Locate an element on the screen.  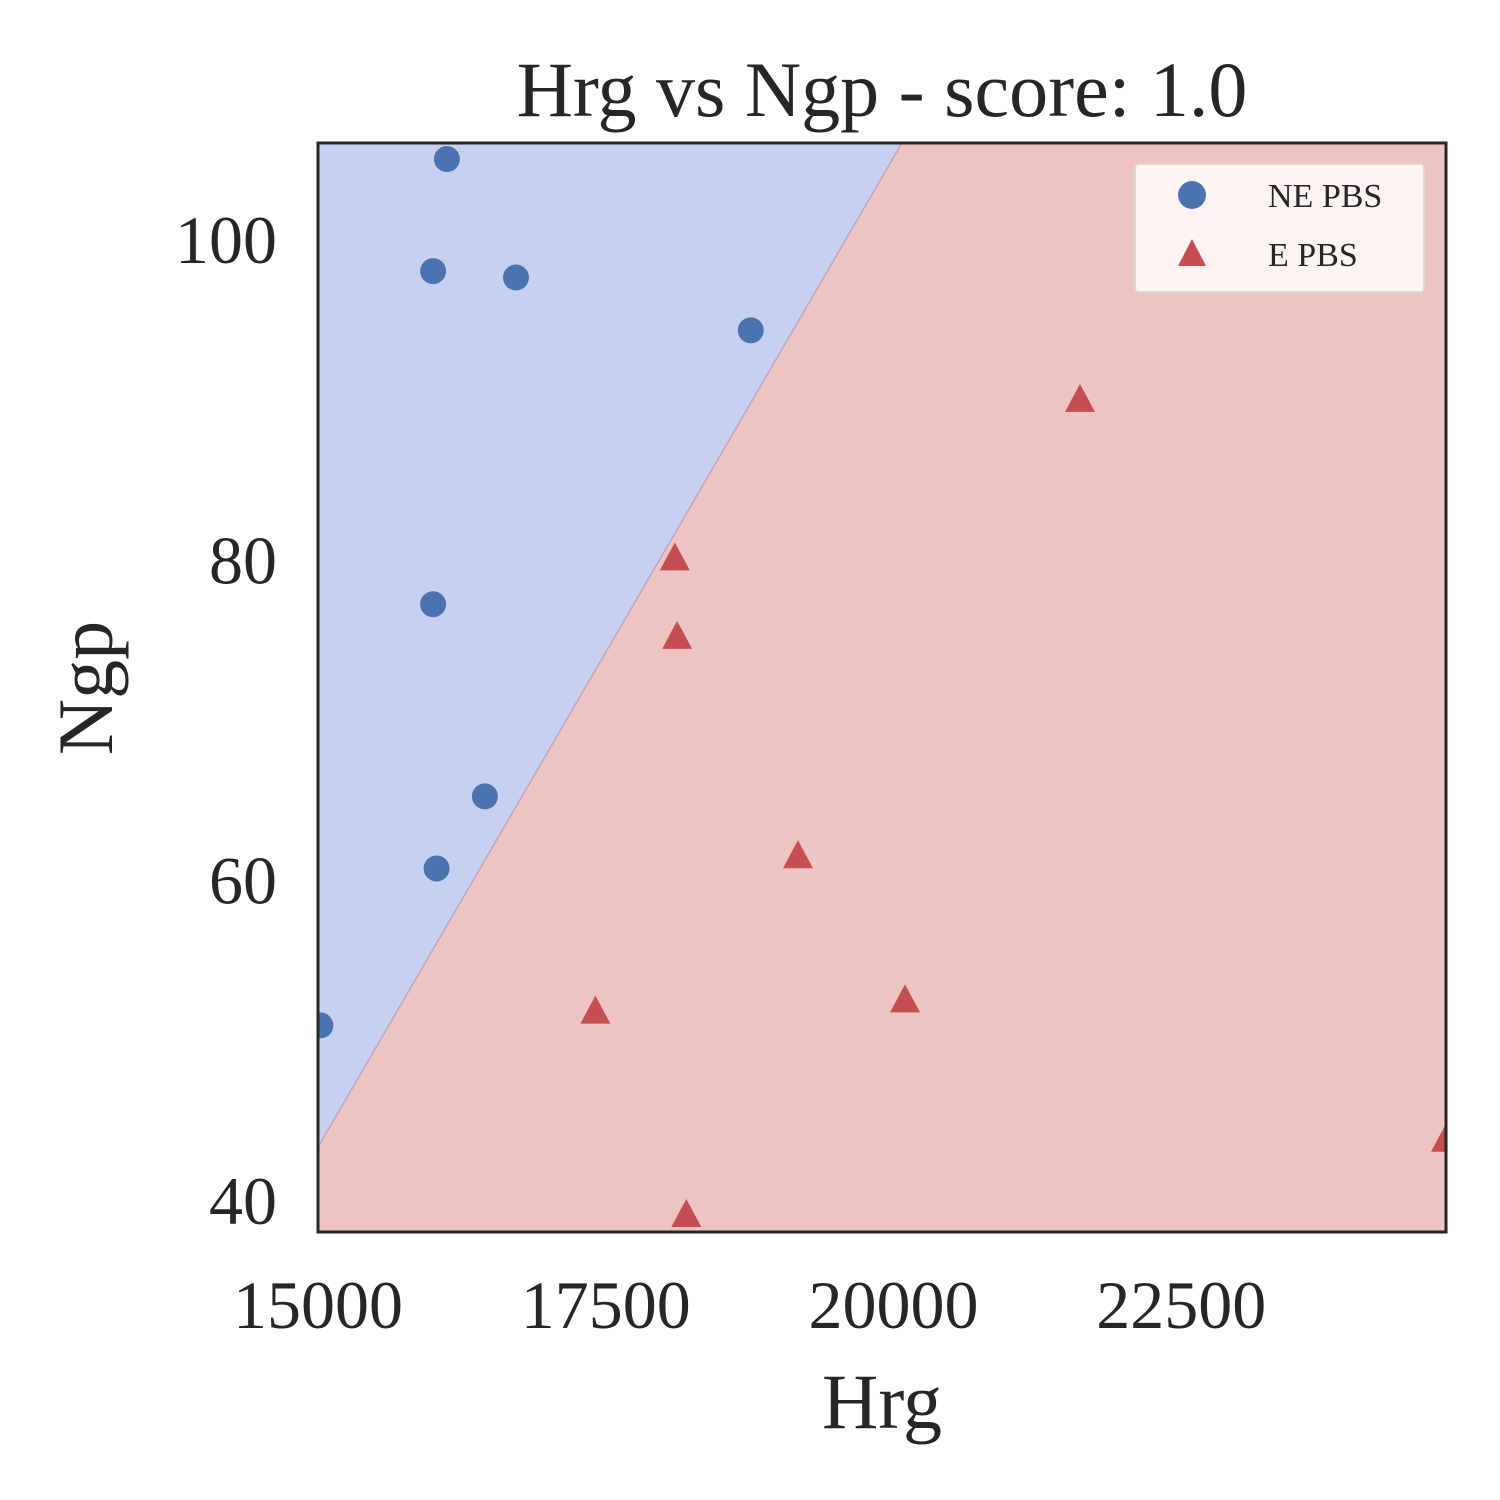
x-axis-ticks: 15000 17500 20000 22500 is located at coordinates (749, 1305).